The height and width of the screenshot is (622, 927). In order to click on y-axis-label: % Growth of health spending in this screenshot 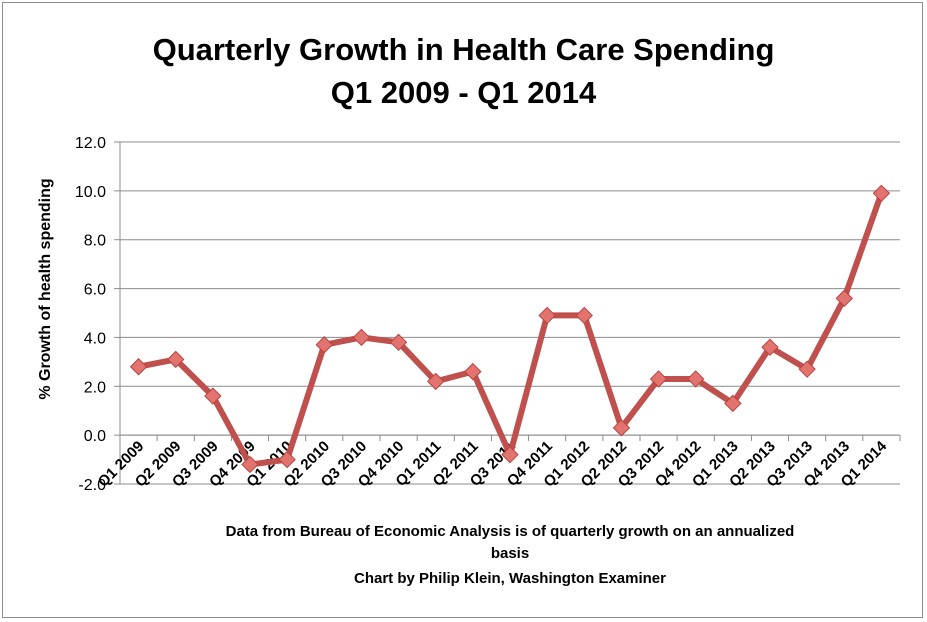, I will do `click(45, 288)`.